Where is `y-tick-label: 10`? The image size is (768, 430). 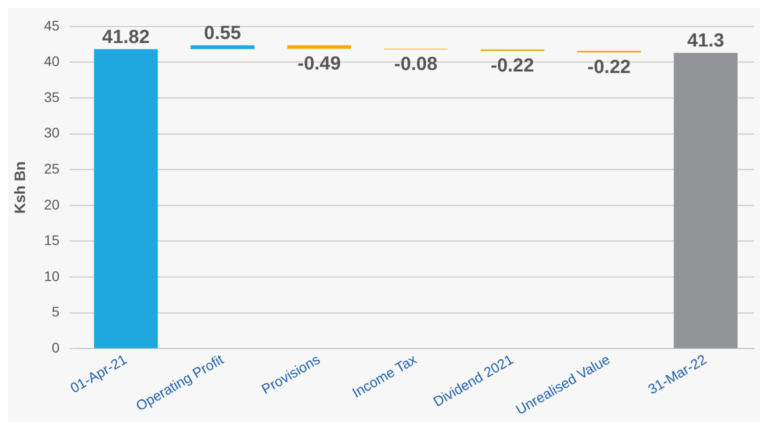 y-tick-label: 10 is located at coordinates (52, 276).